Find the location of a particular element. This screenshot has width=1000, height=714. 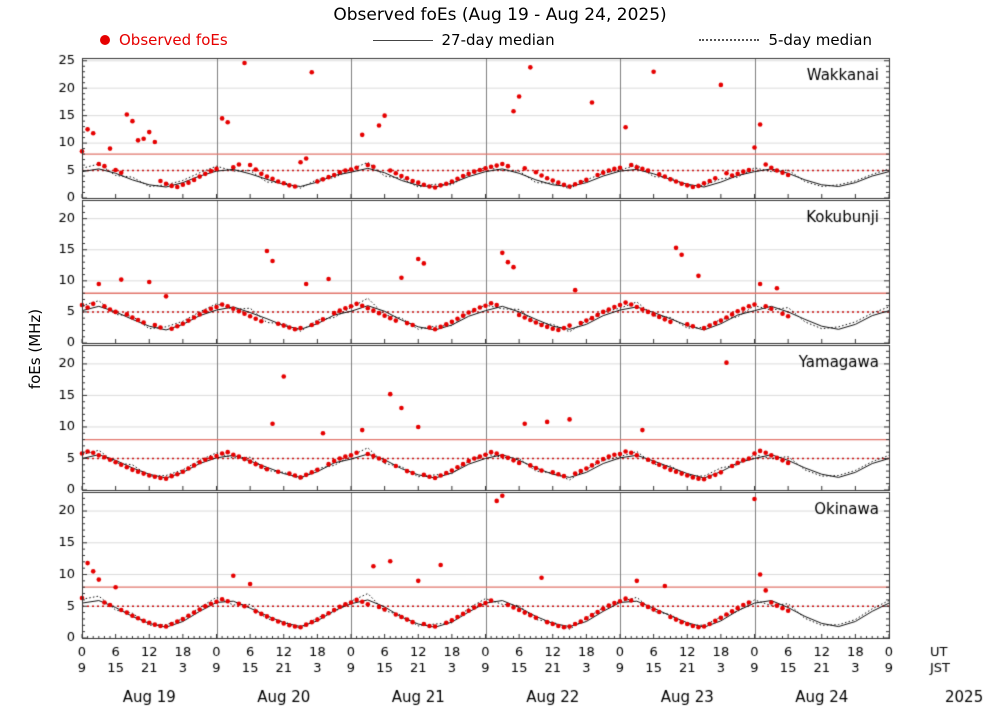

legend-observed: Observed foEs is located at coordinates (164, 40).